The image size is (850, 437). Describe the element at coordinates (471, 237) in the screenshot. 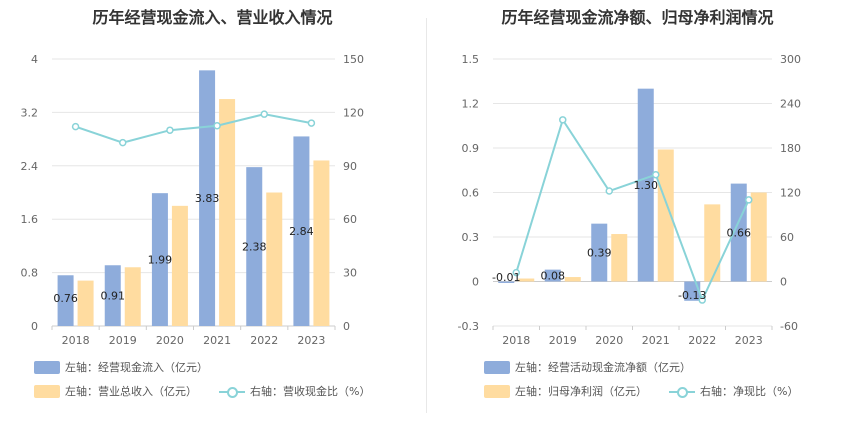

I see `y-left-tick-label: 0.3` at that location.